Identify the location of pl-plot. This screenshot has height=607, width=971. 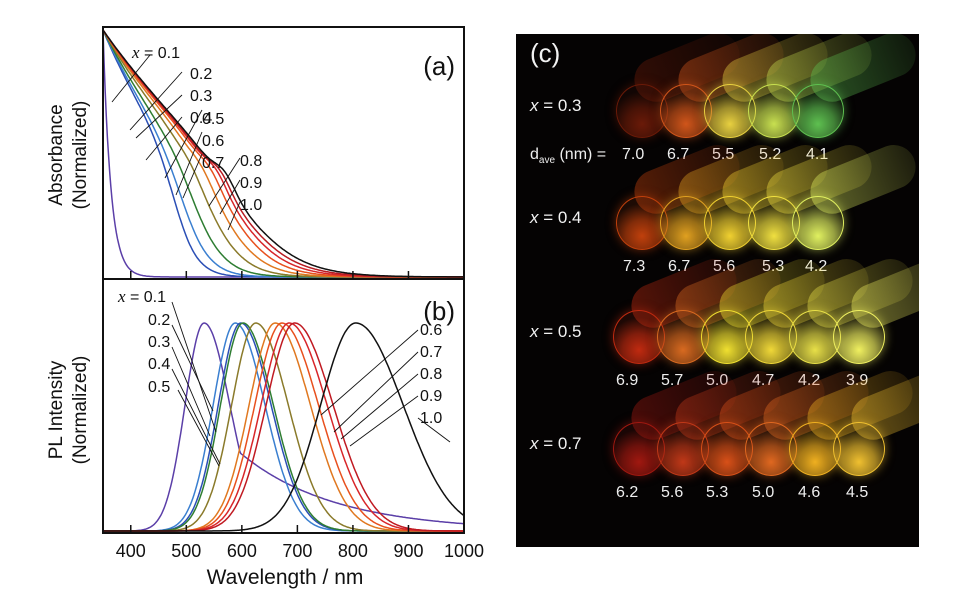
(284, 427).